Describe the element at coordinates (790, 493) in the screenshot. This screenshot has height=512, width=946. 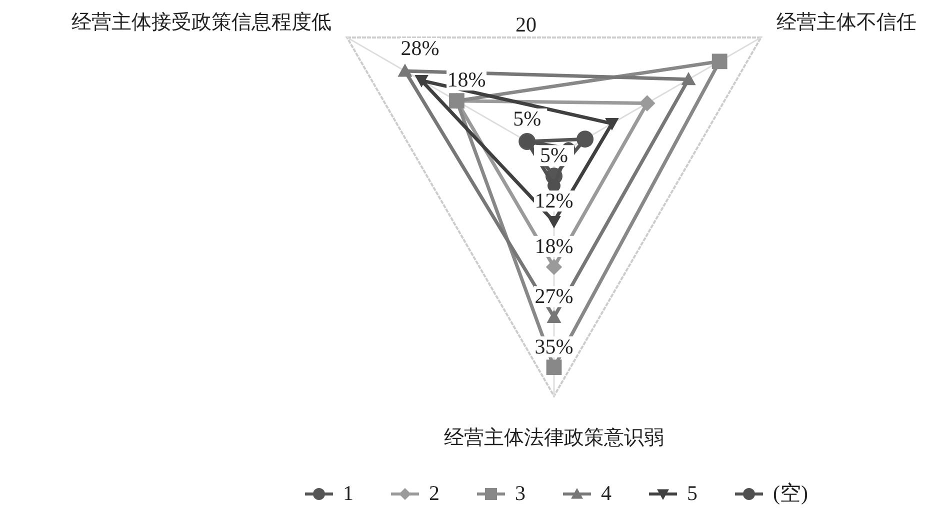
I see `legend-label: (空)` at that location.